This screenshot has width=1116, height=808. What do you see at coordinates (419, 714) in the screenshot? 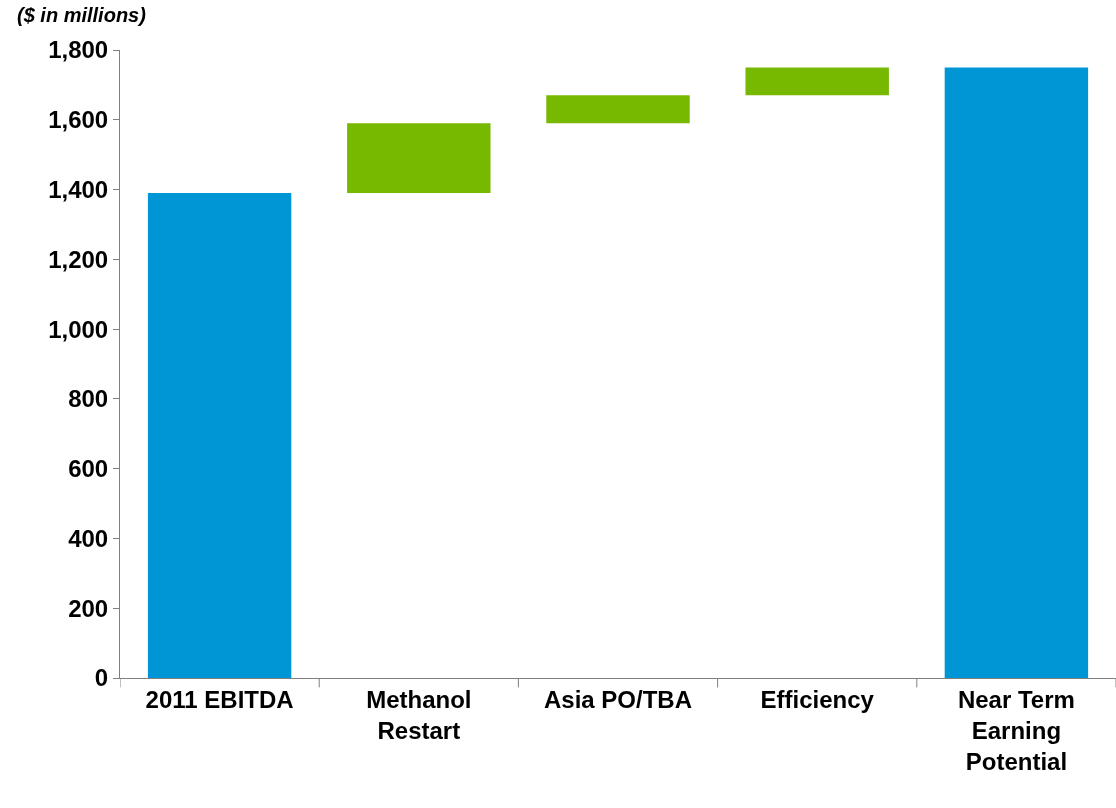
I see `x-tick-label: Methanol Restart` at bounding box center [419, 714].